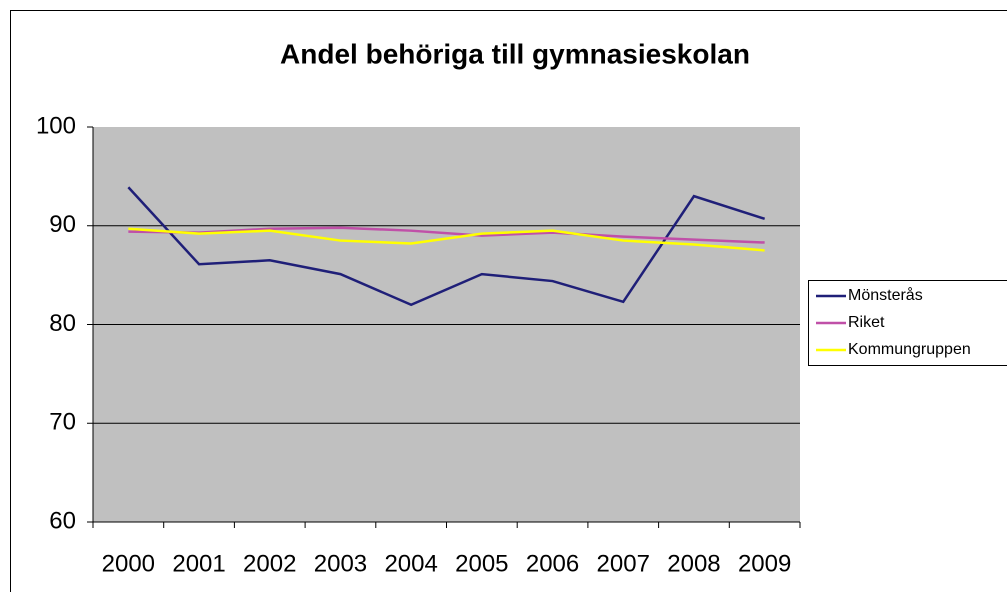  Describe the element at coordinates (515, 53) in the screenshot. I see `chart-title: Andel behöriga till gymnasieskolan` at that location.